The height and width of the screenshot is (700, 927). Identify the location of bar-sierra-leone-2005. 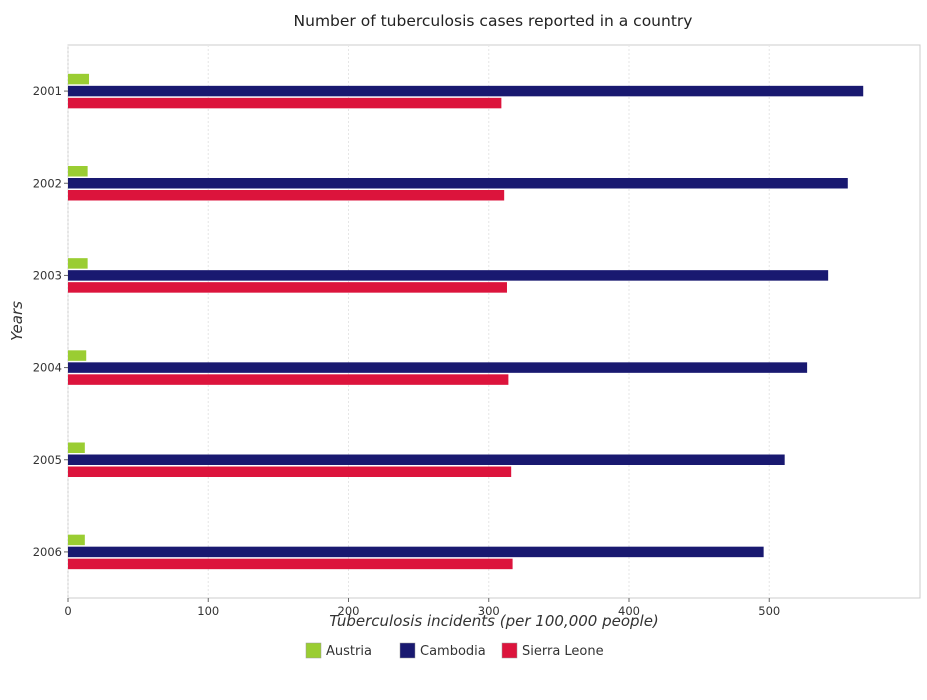
(290, 471).